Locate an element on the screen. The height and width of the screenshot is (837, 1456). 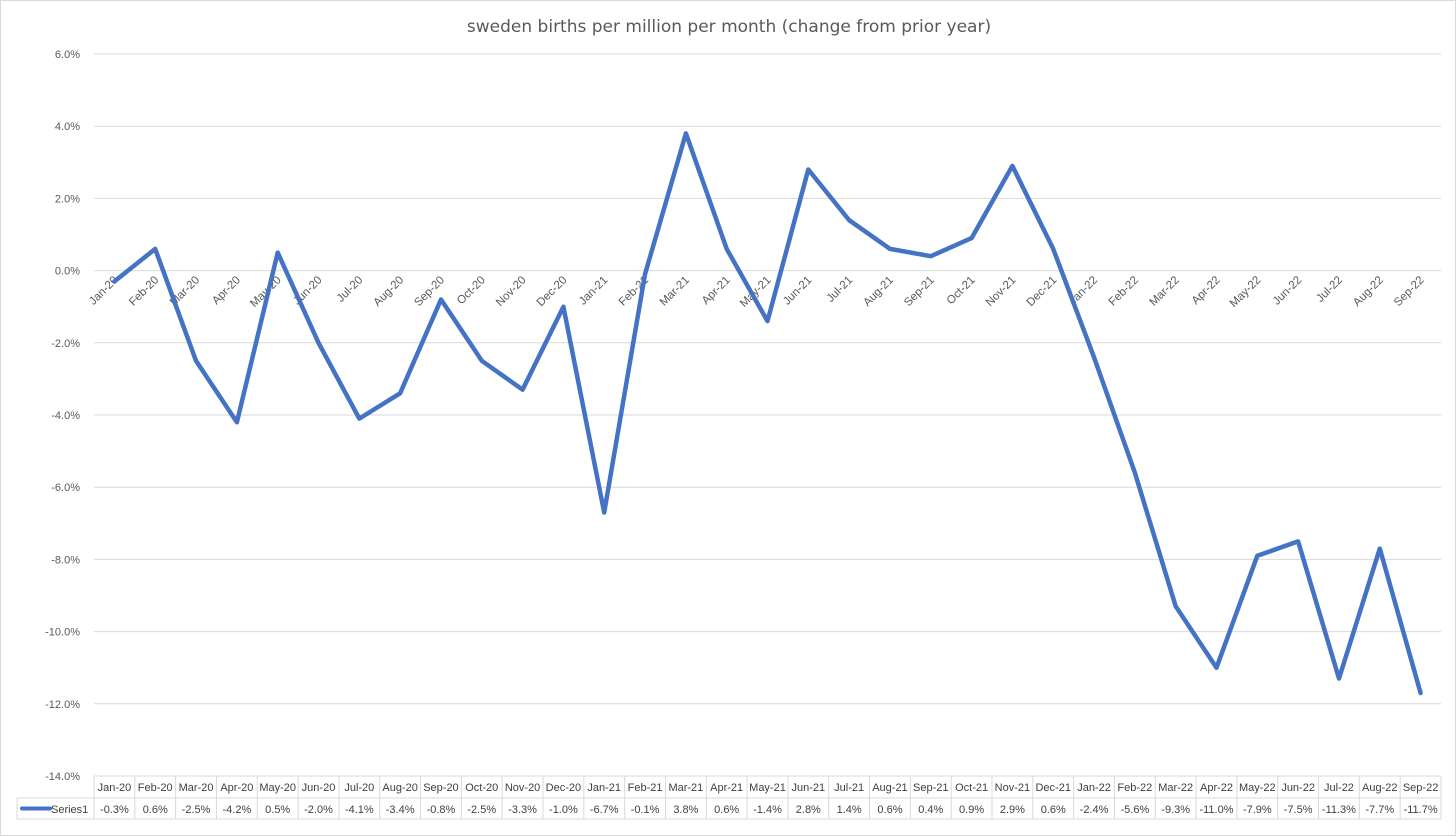
table-header-cell: Feb-21 is located at coordinates (645, 788).